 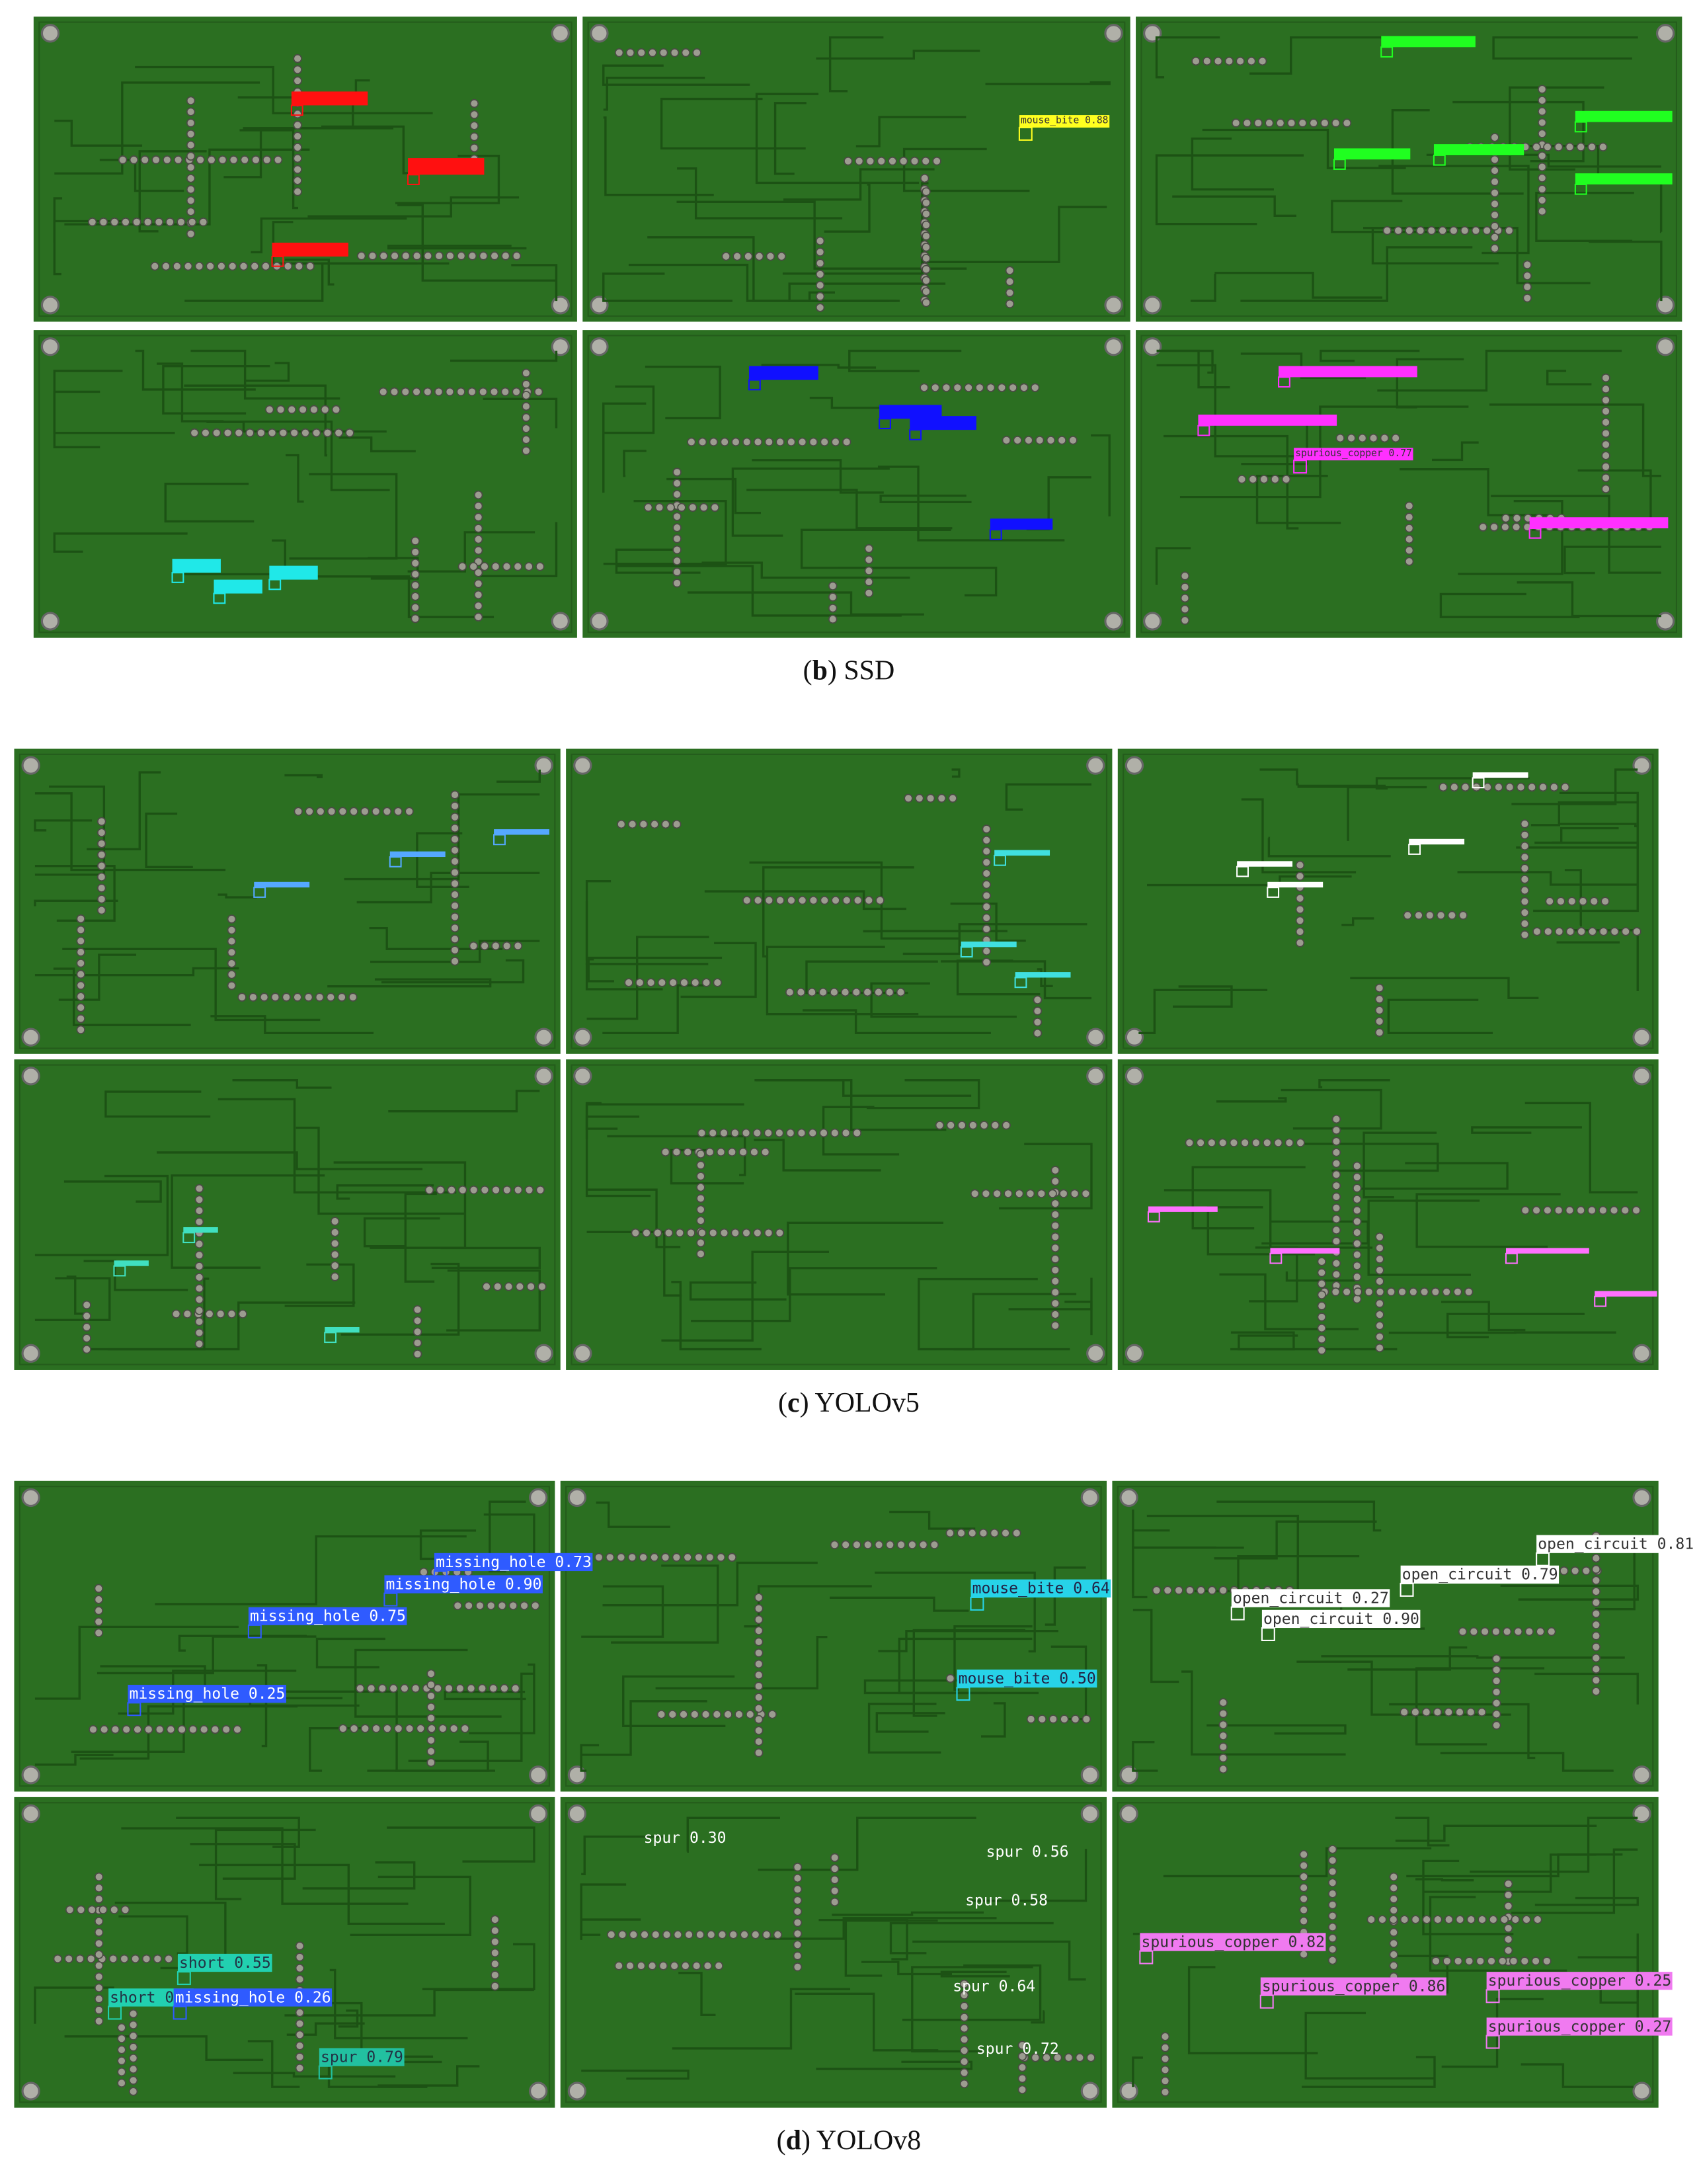 What do you see at coordinates (305, 484) in the screenshot?
I see `pcb-board` at bounding box center [305, 484].